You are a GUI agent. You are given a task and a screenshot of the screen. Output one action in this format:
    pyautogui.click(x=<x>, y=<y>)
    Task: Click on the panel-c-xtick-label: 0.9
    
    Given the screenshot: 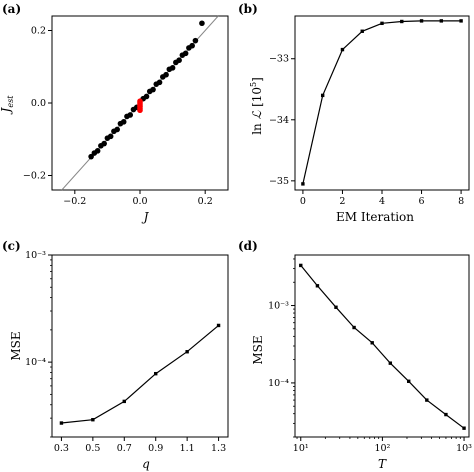 What is the action you would take?
    pyautogui.click(x=155, y=448)
    